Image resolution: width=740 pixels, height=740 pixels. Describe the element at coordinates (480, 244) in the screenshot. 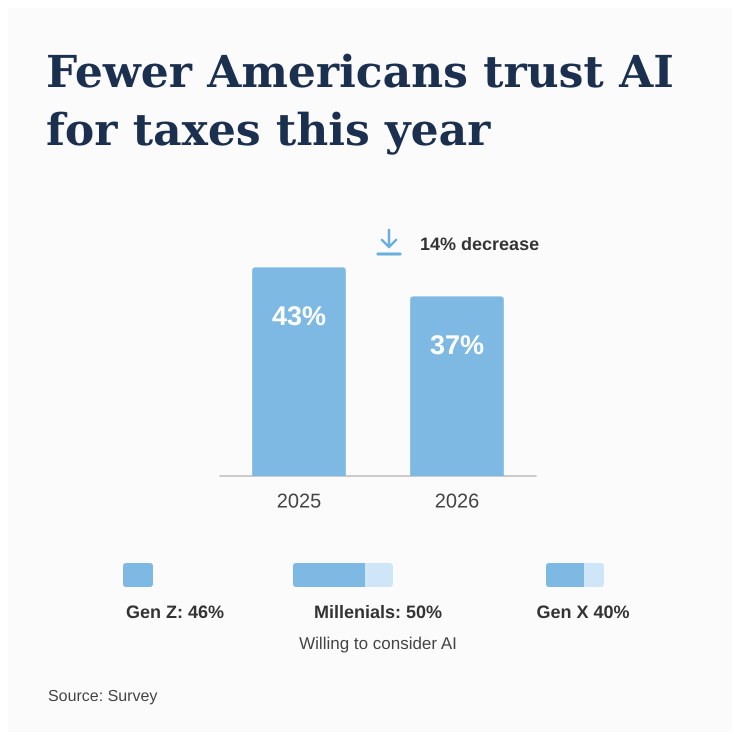

I see `text: 14% decrease` at that location.